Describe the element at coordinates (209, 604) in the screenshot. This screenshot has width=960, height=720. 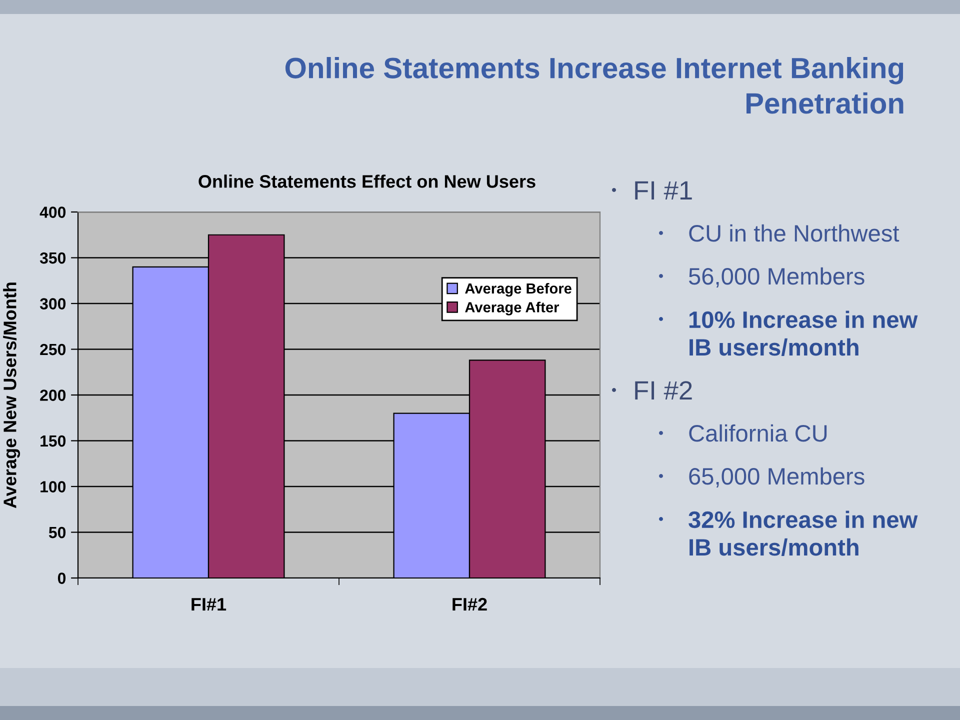
I see `x-tick-label: FI#1` at that location.